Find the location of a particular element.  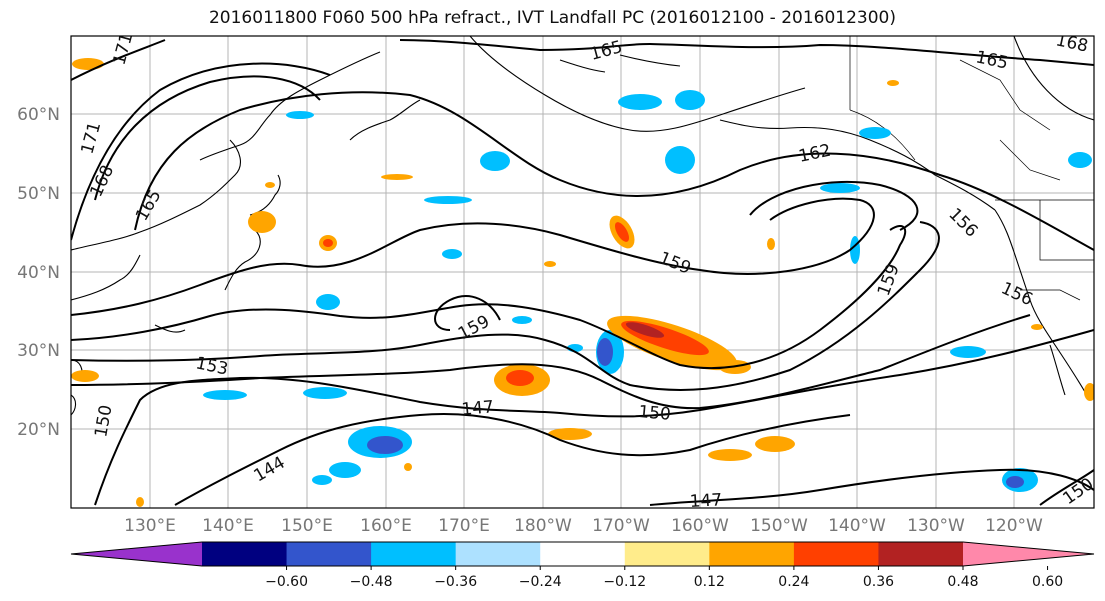

lat-label: 40°N is located at coordinates (38, 273).